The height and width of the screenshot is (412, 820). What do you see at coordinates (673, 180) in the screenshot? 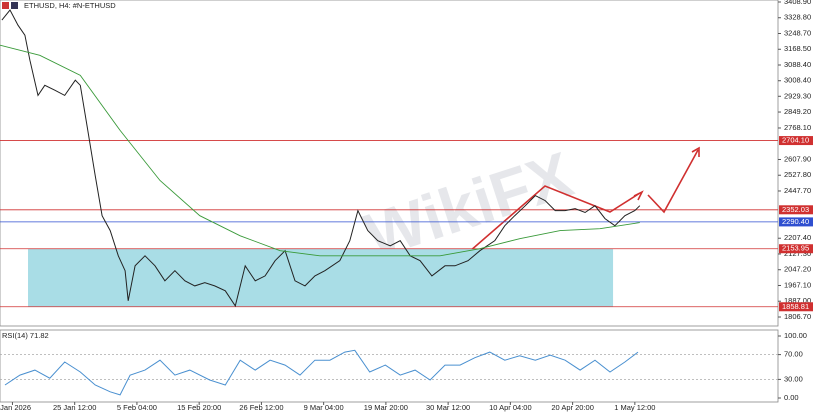
I see `forecast-arrow` at bounding box center [673, 180].